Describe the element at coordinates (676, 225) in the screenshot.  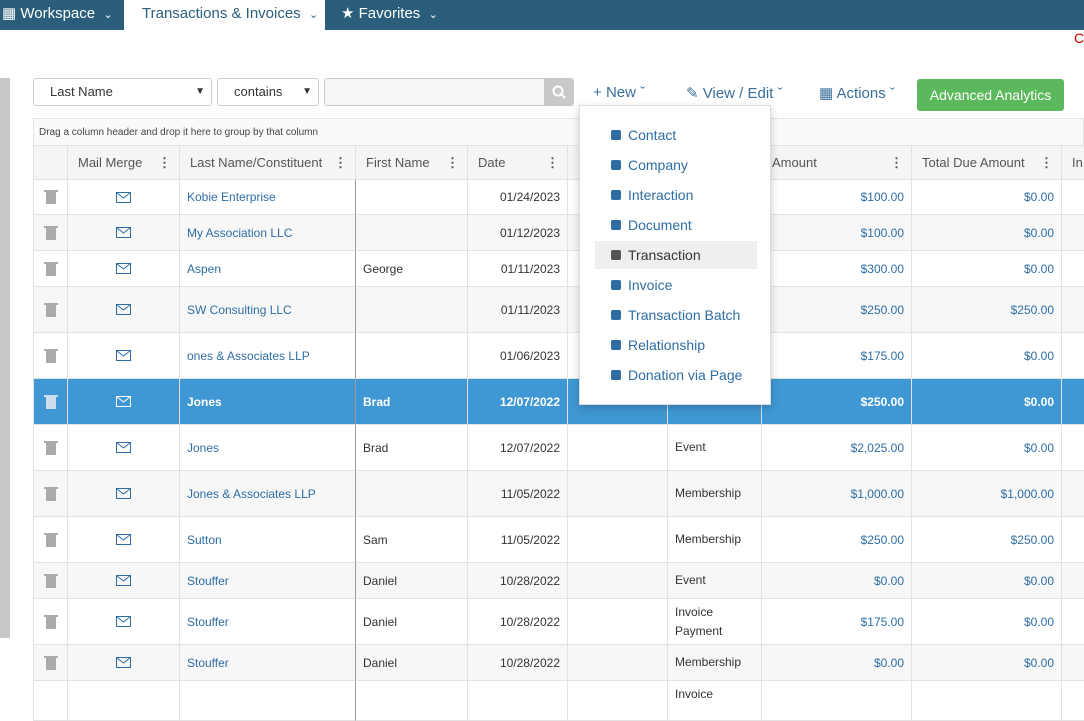
I see `menu-item: Document` at that location.